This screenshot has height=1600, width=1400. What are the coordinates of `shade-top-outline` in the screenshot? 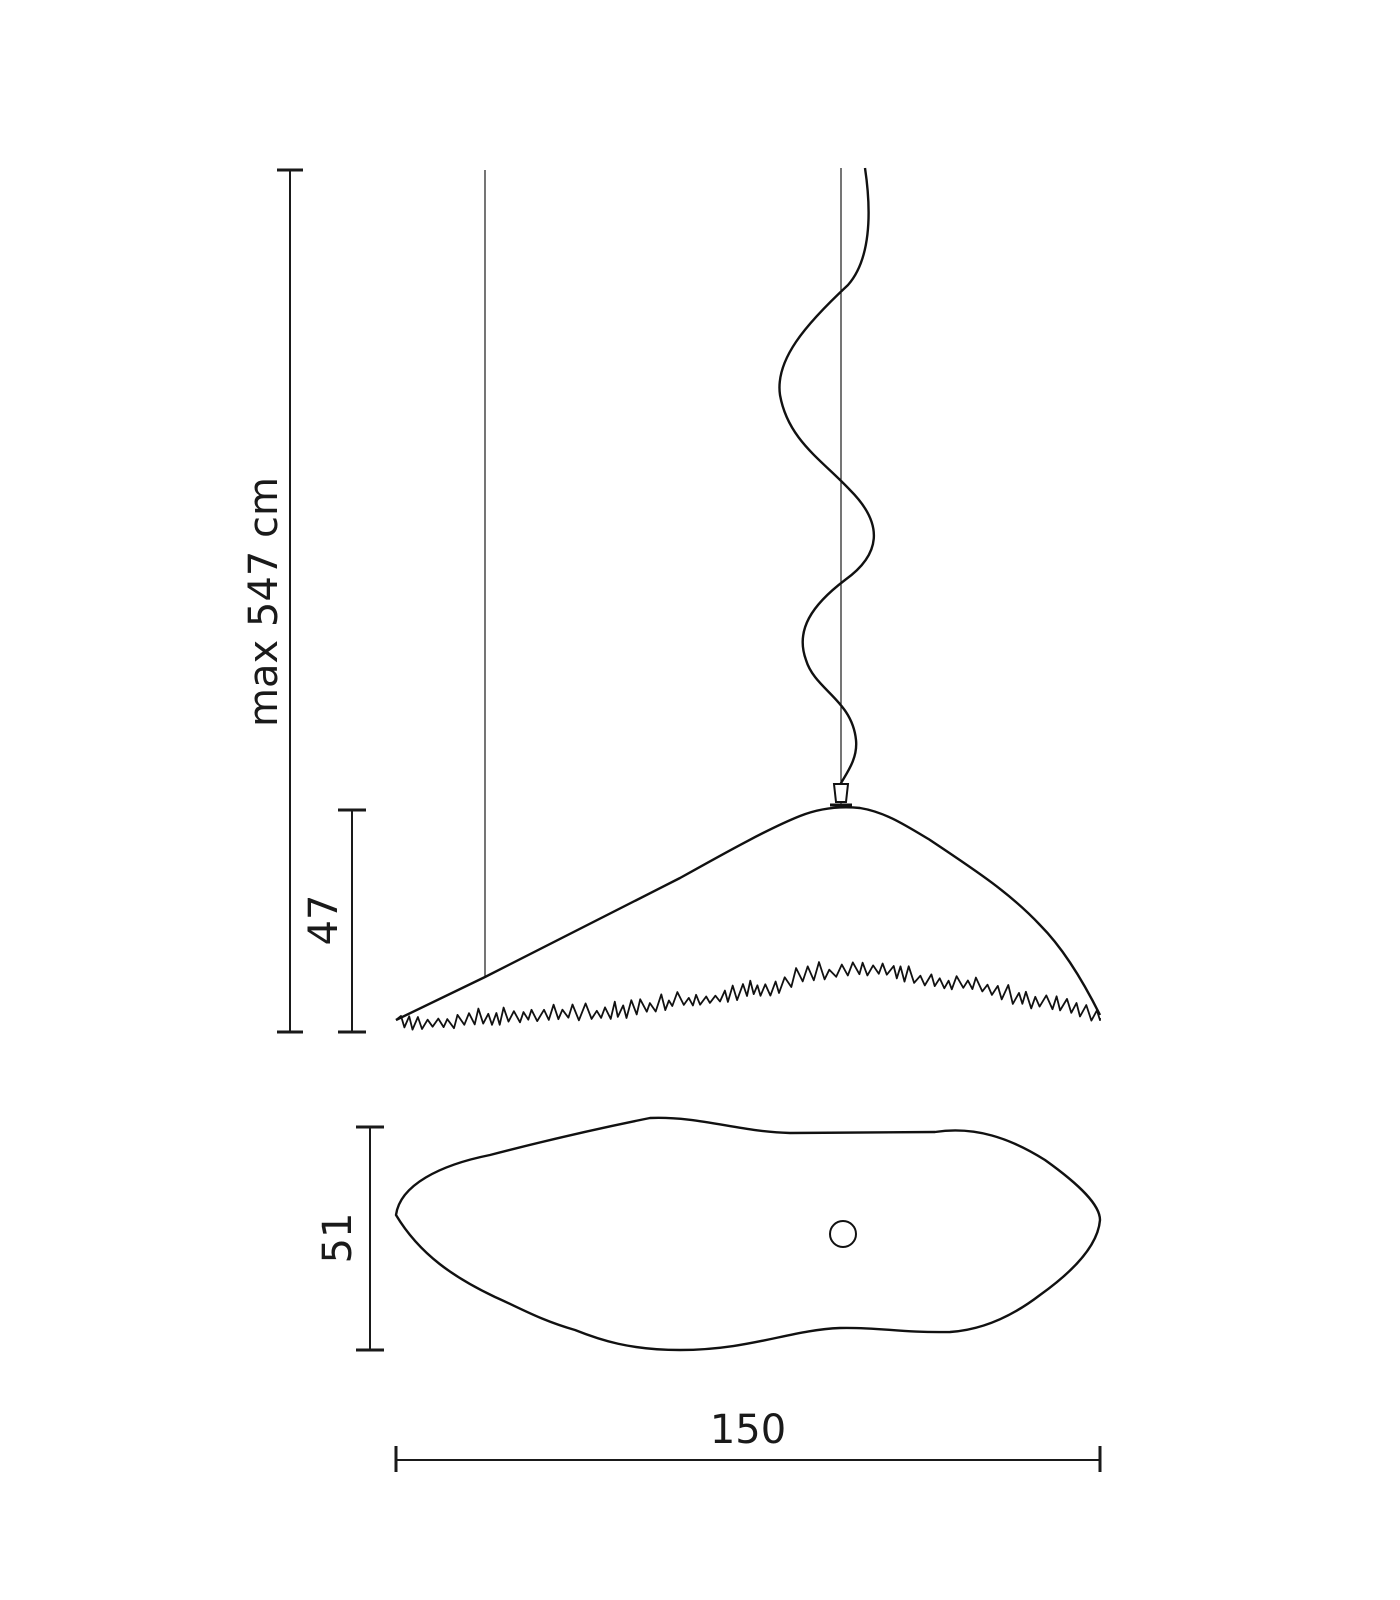 It's located at (748, 914).